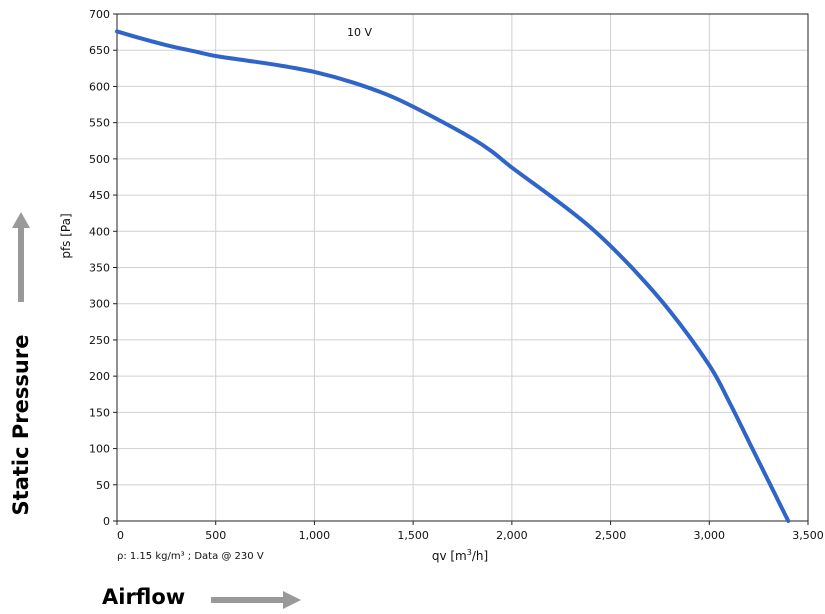  I want to click on x-axis-title-end: /h], so click(480, 556).